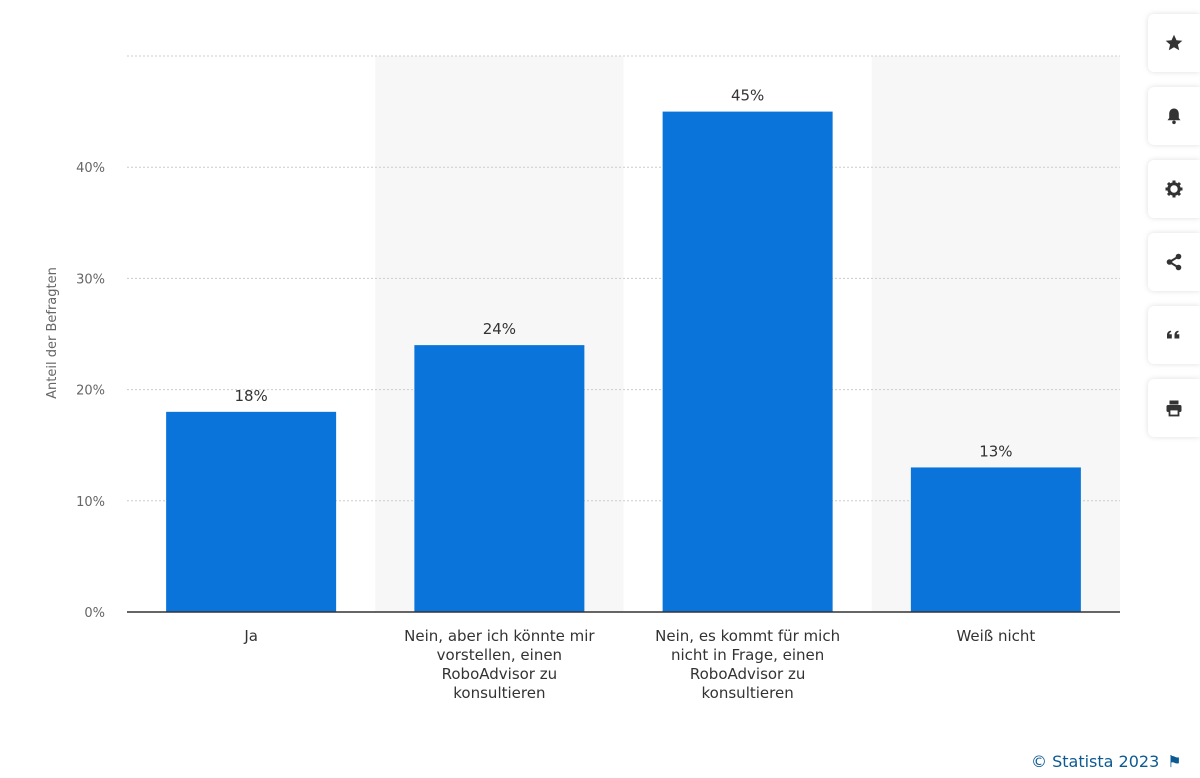 The height and width of the screenshot is (778, 1200). I want to click on star-icon, so click(1174, 42).